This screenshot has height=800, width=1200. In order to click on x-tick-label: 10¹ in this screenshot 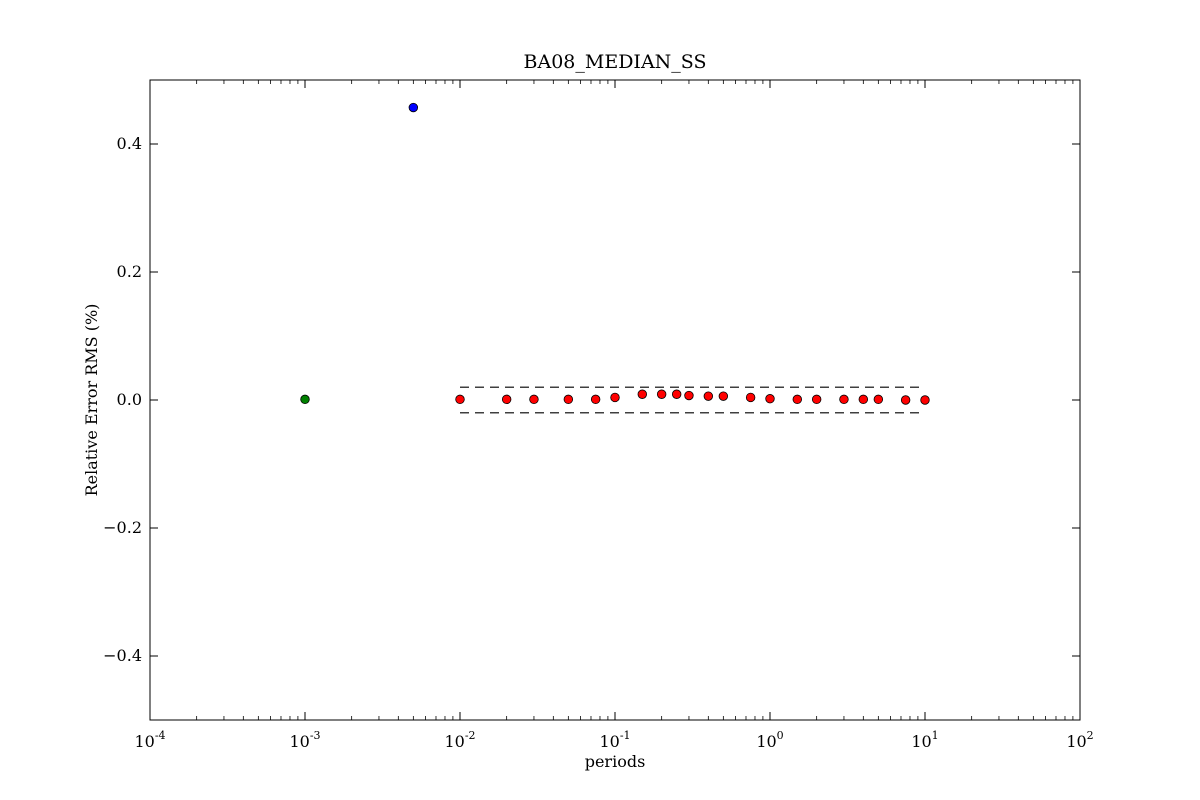, I will do `click(924, 740)`.